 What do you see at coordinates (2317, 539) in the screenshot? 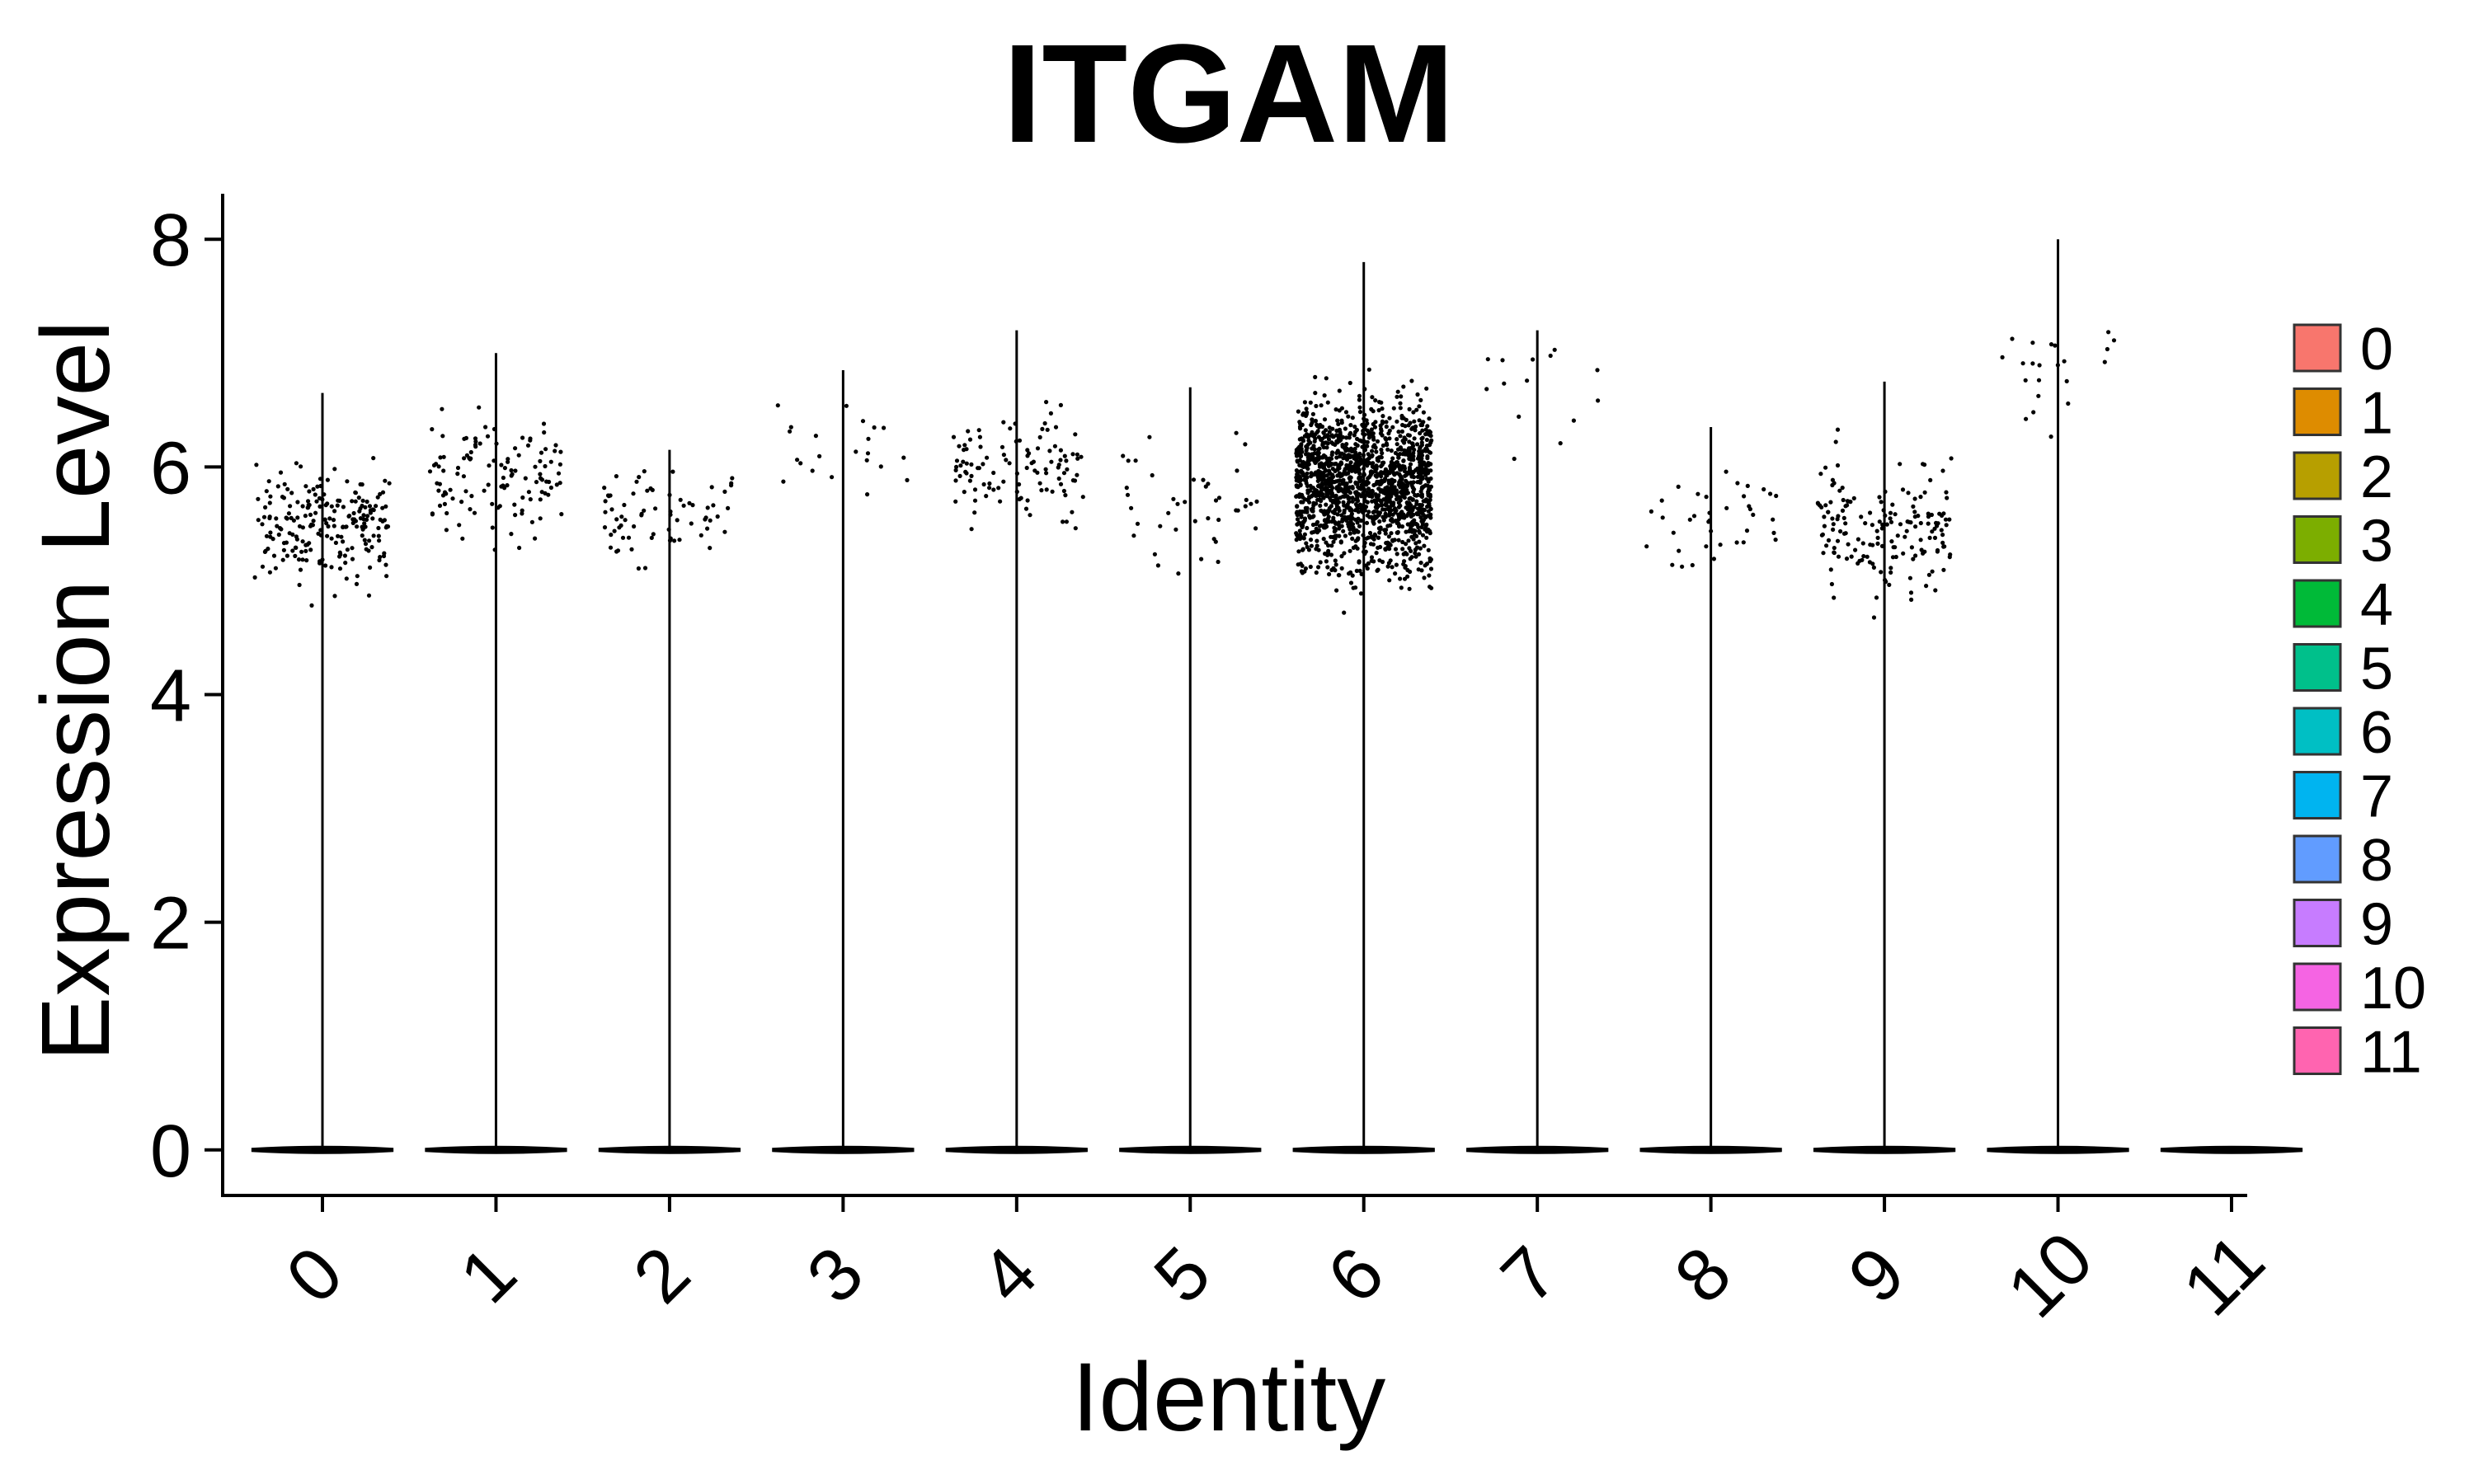
I see `legend-swatch` at bounding box center [2317, 539].